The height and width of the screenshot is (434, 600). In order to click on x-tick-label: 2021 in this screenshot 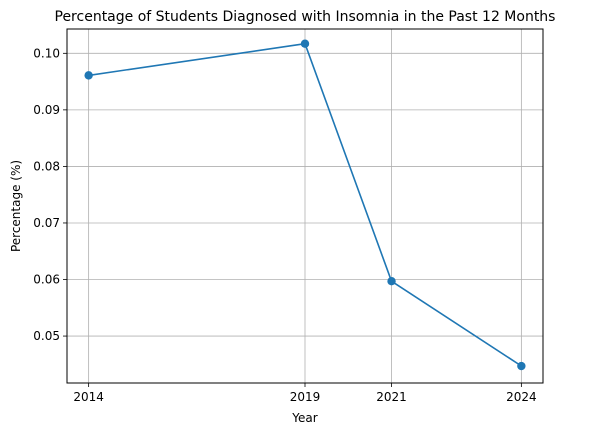, I will do `click(391, 397)`.